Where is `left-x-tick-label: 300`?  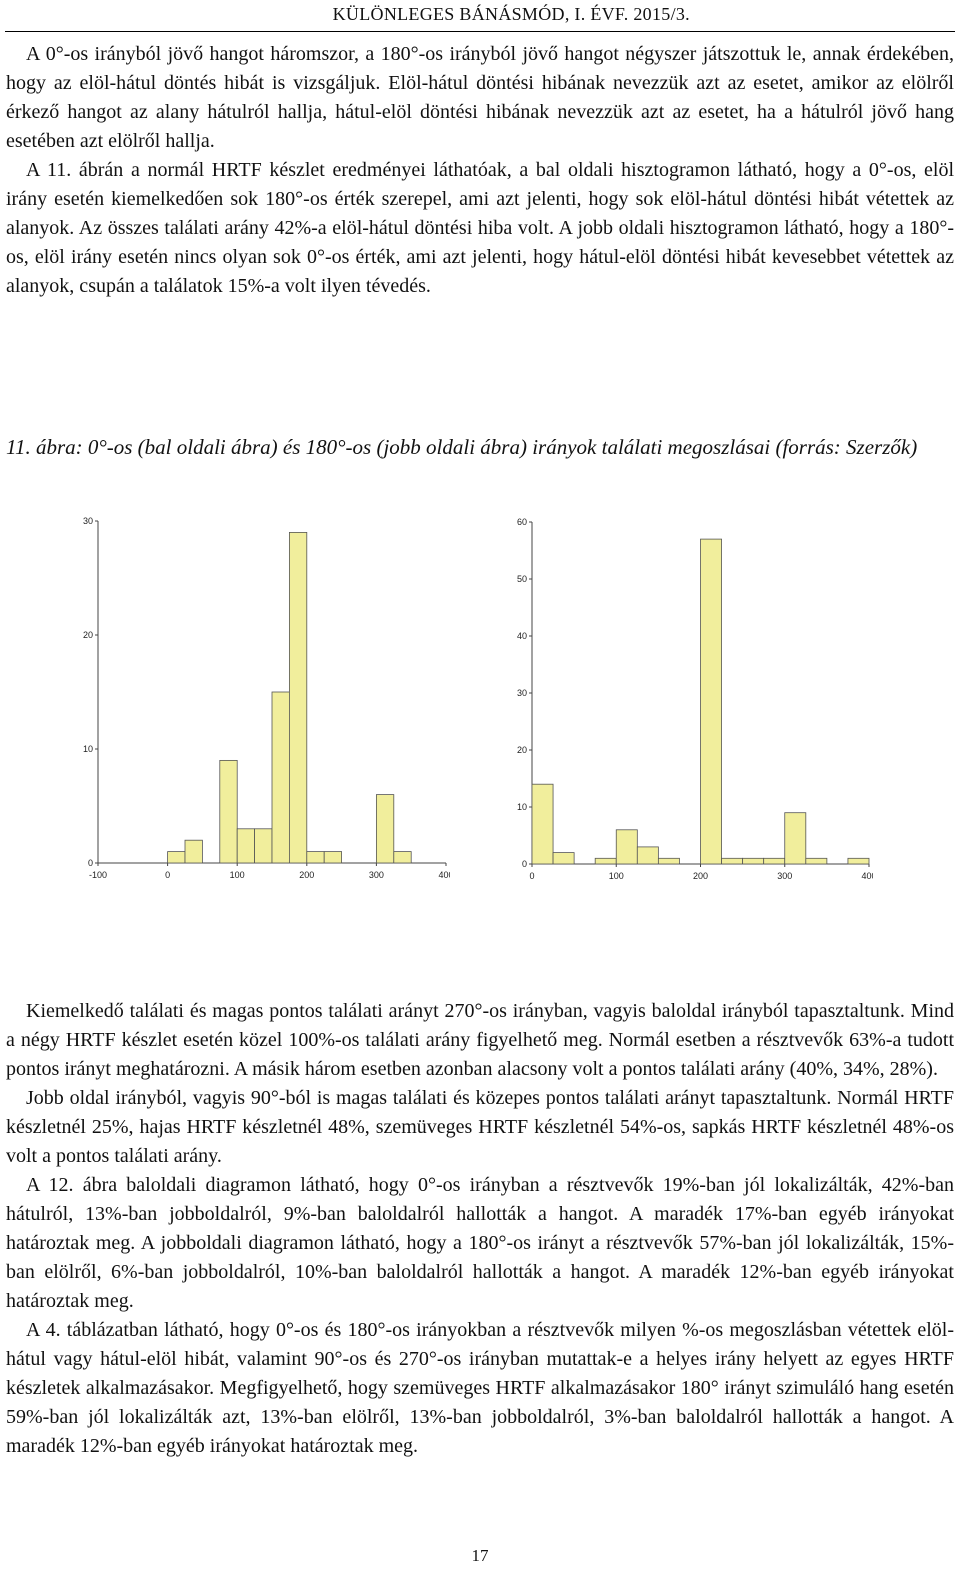 left-x-tick-label: 300 is located at coordinates (376, 875).